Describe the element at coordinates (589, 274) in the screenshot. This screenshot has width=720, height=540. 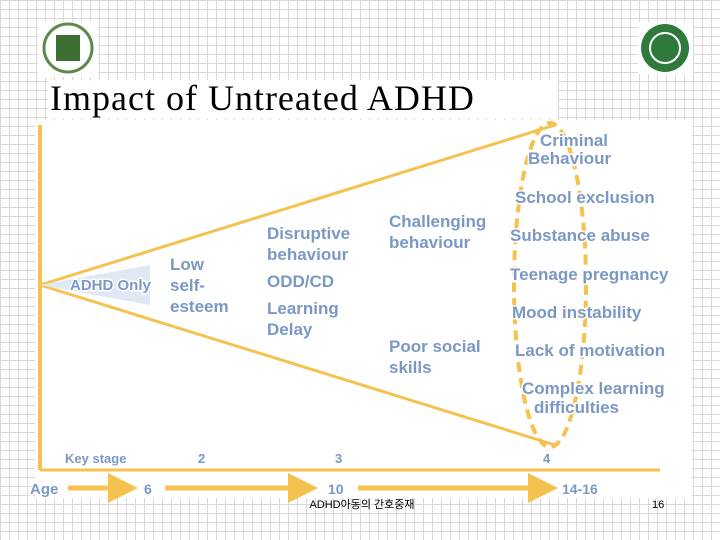
I see `outcome-label: Teenage pregnancy` at that location.